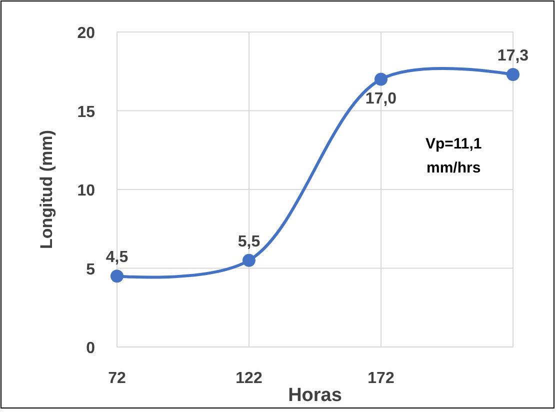  I want to click on y-tick-label: 5, so click(91, 269).